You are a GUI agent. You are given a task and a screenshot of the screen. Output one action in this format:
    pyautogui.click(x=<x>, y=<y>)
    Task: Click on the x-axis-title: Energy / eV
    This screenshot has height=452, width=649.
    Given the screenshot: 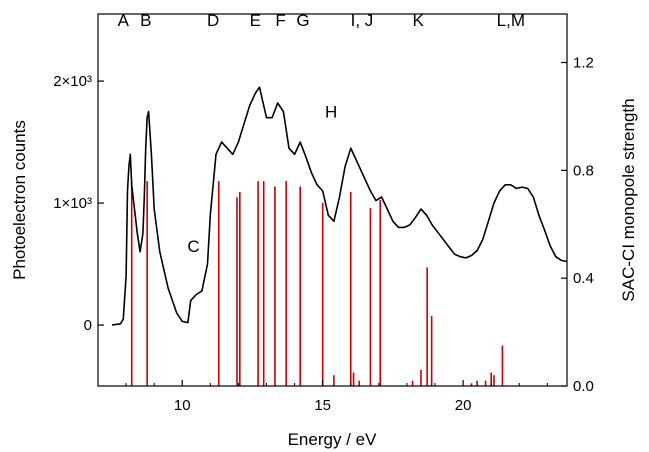 What is the action you would take?
    pyautogui.click(x=332, y=439)
    